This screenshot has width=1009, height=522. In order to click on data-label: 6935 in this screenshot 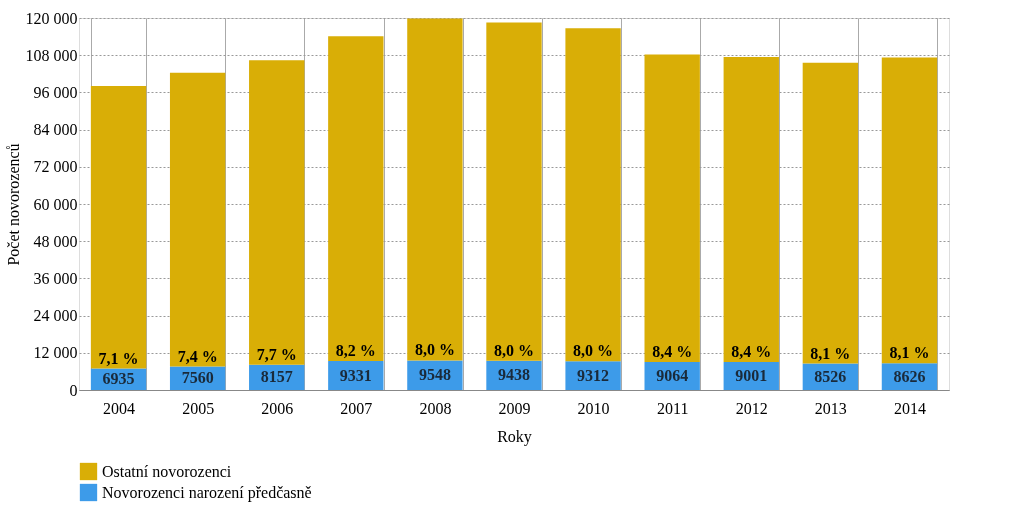, I will do `click(118, 379)`.